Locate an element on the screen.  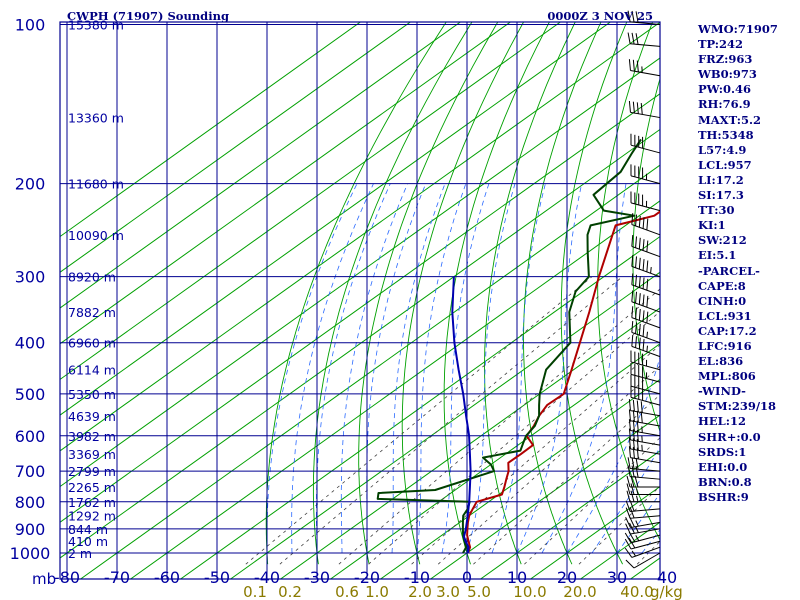
index-item: -PARCEL- is located at coordinates (729, 270).